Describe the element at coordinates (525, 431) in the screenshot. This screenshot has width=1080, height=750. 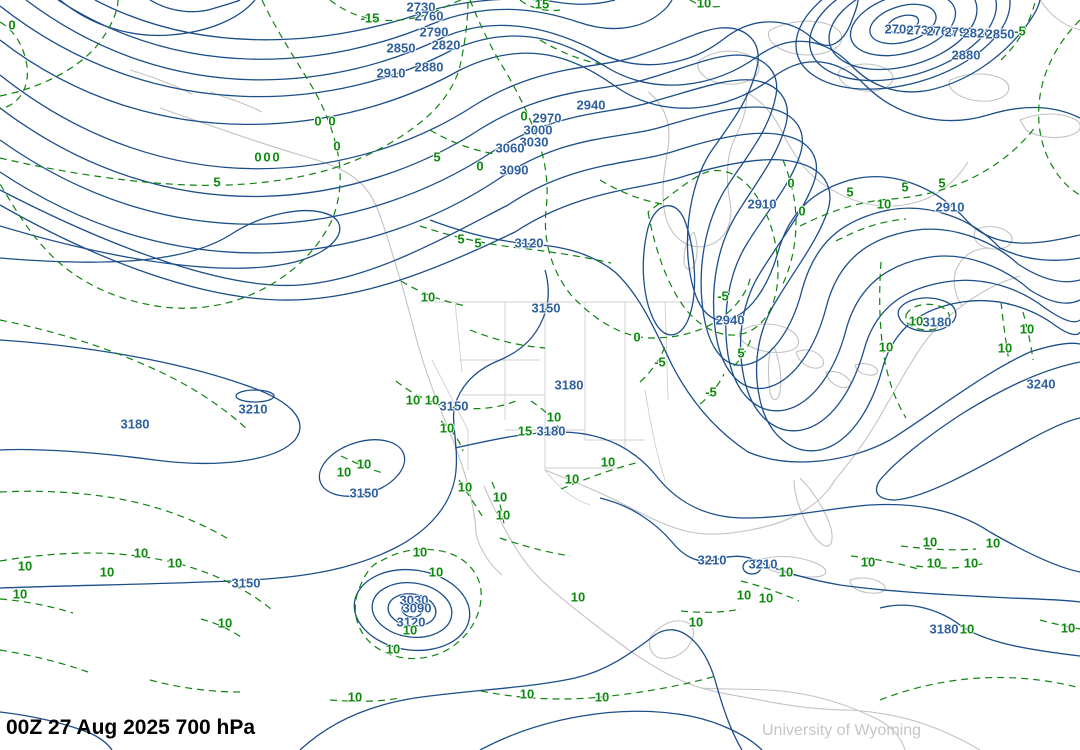
I see `temp-label: 15` at that location.